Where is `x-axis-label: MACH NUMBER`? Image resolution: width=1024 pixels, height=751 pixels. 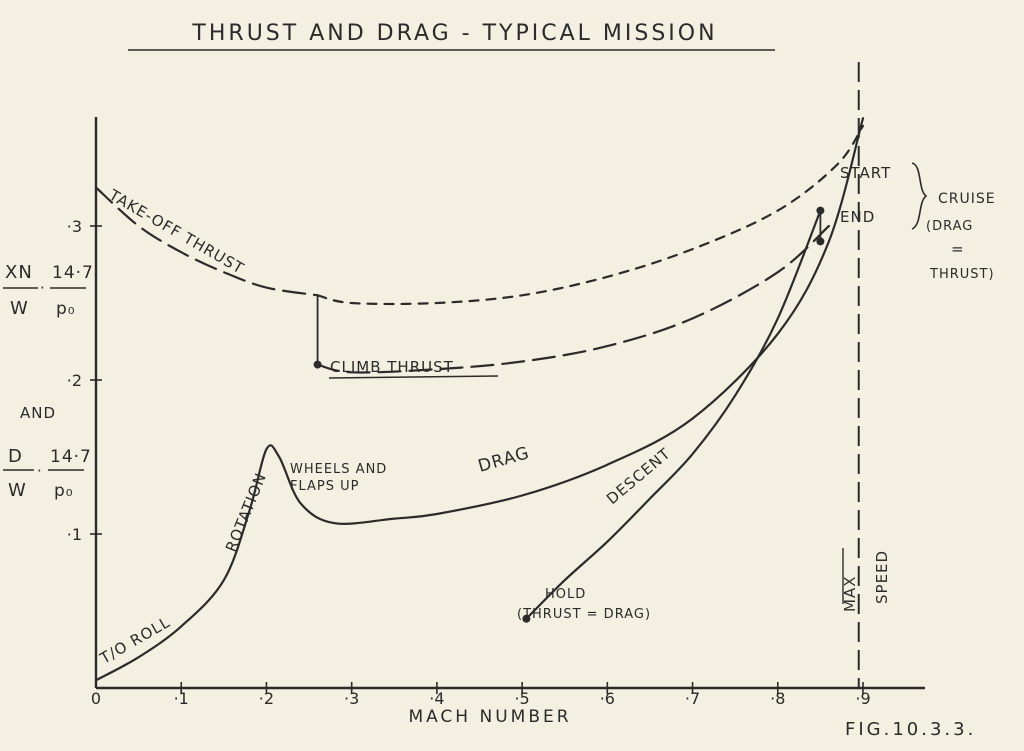
x-axis-label: MACH NUMBER is located at coordinates (489, 717).